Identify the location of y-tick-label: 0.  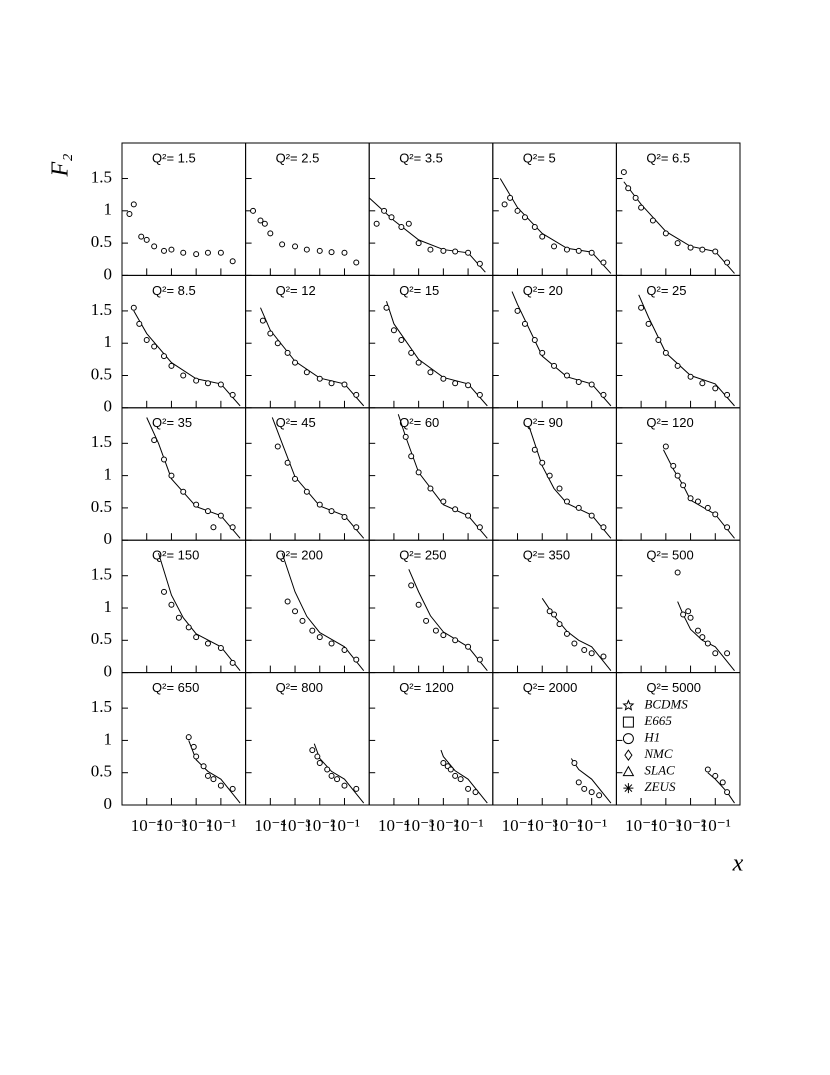
(108, 406).